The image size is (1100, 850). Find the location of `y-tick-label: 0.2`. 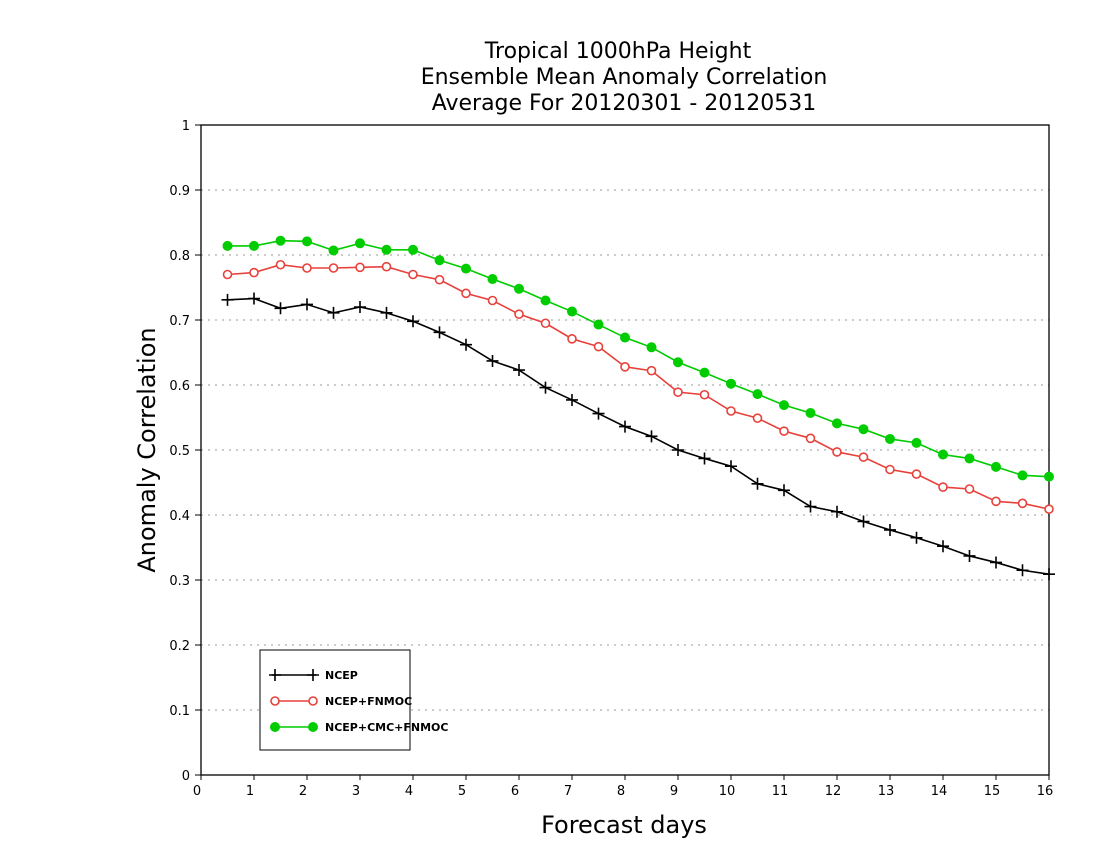

y-tick-label: 0.2 is located at coordinates (179, 646).